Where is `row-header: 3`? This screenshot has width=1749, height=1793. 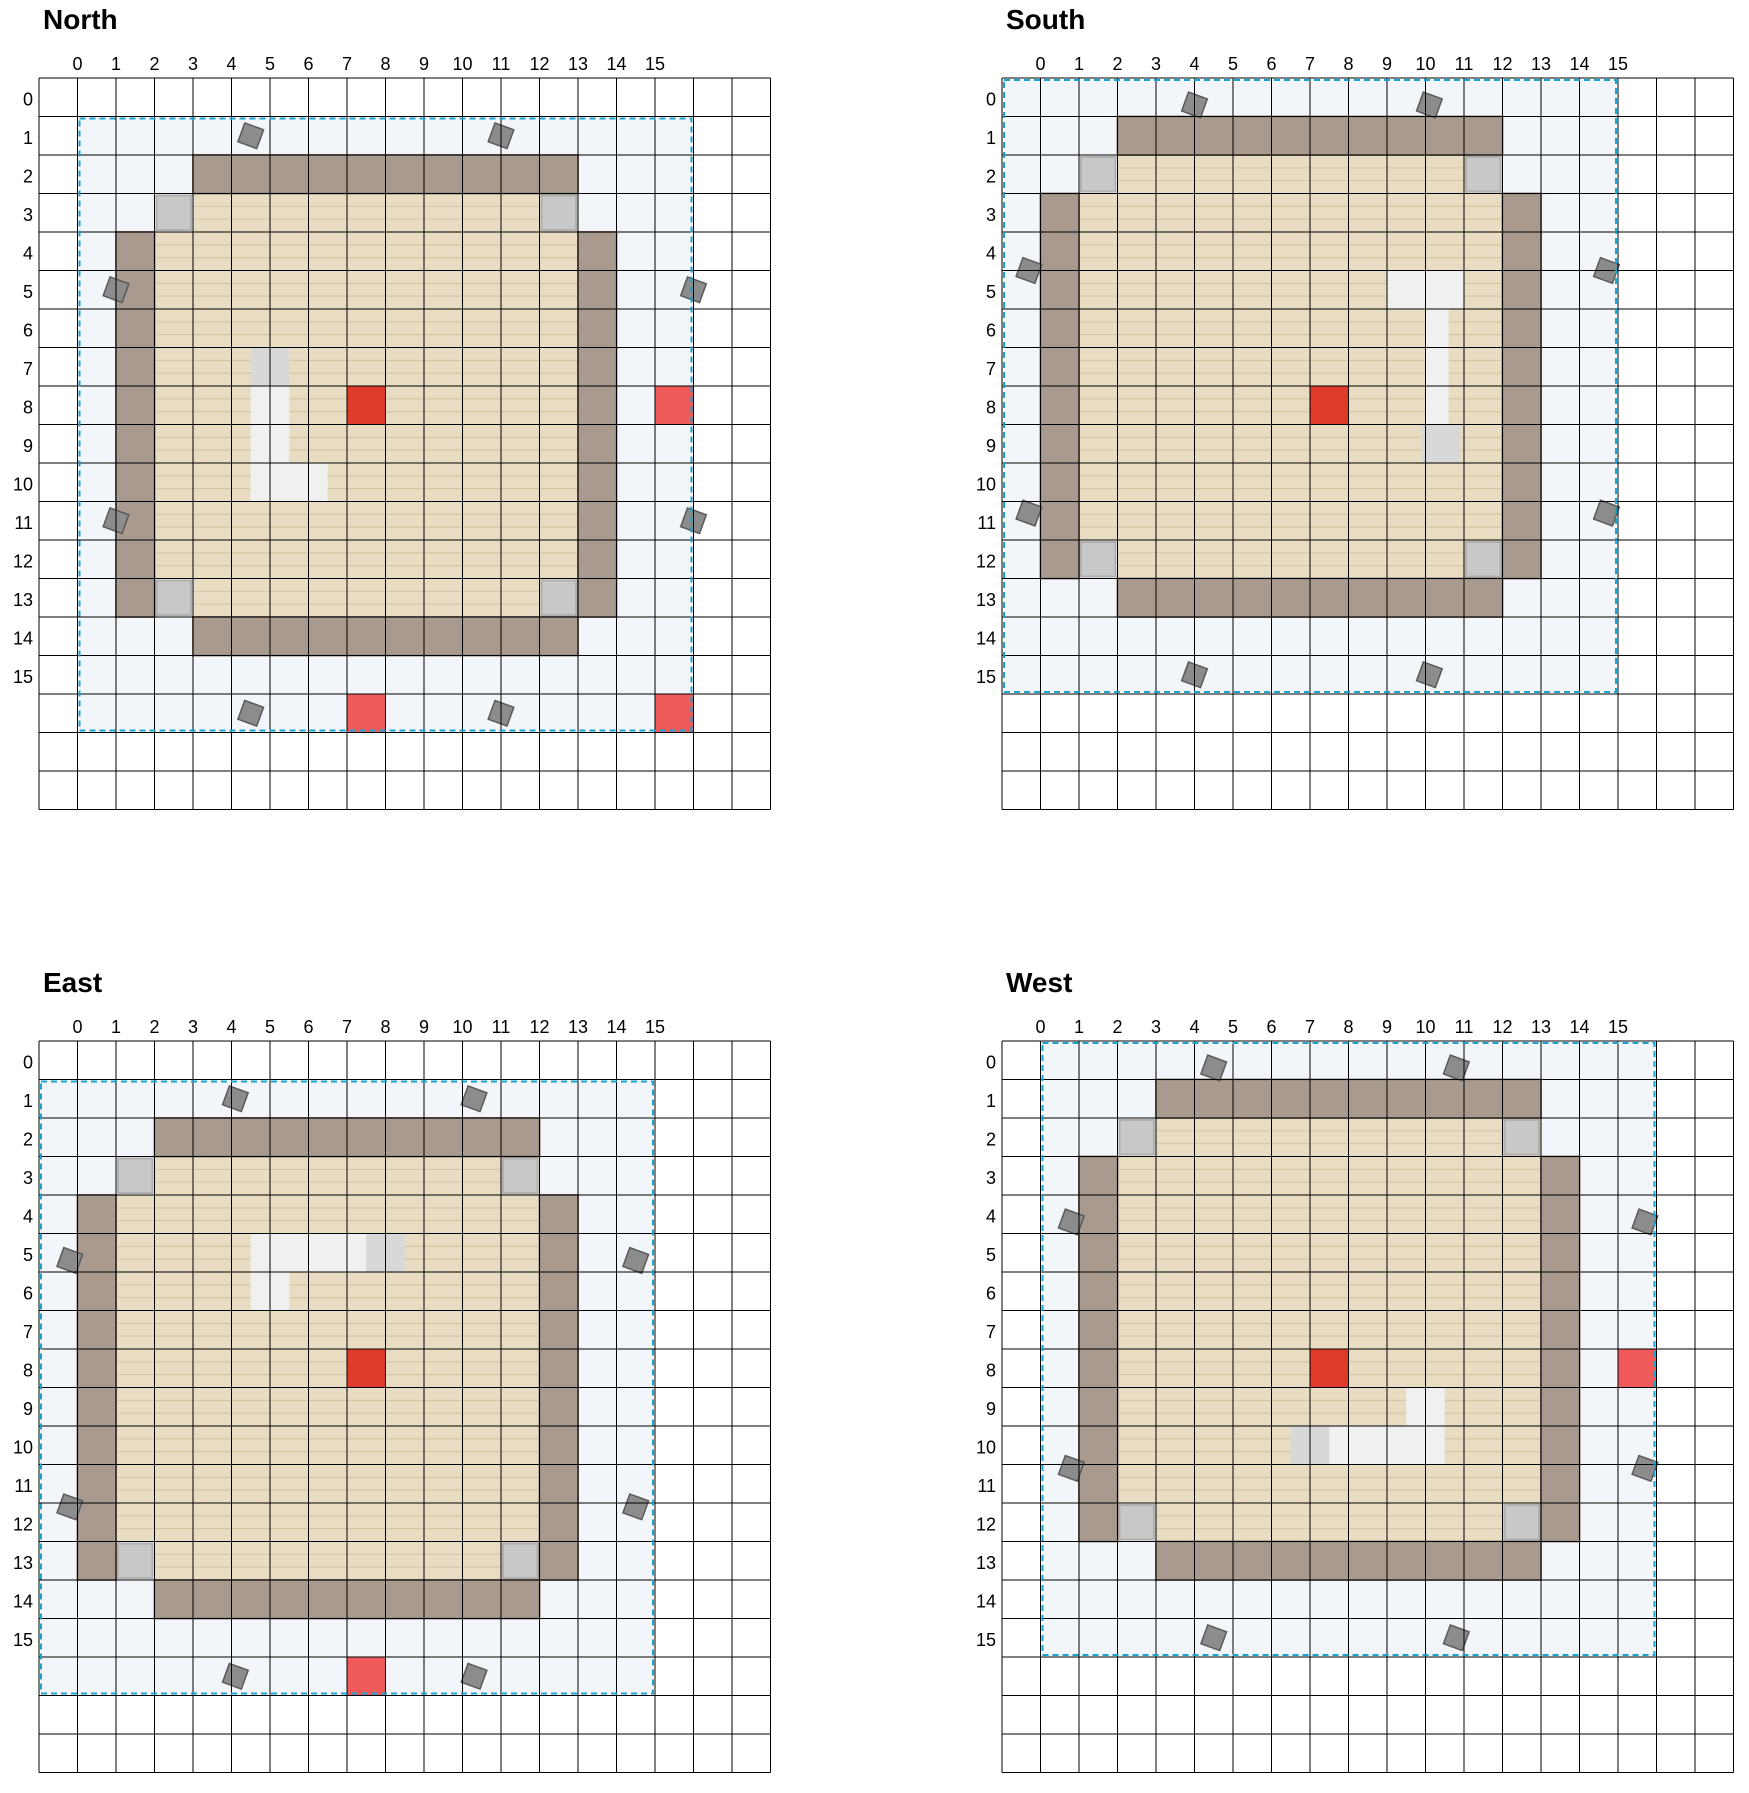
row-header: 3 is located at coordinates (28, 215).